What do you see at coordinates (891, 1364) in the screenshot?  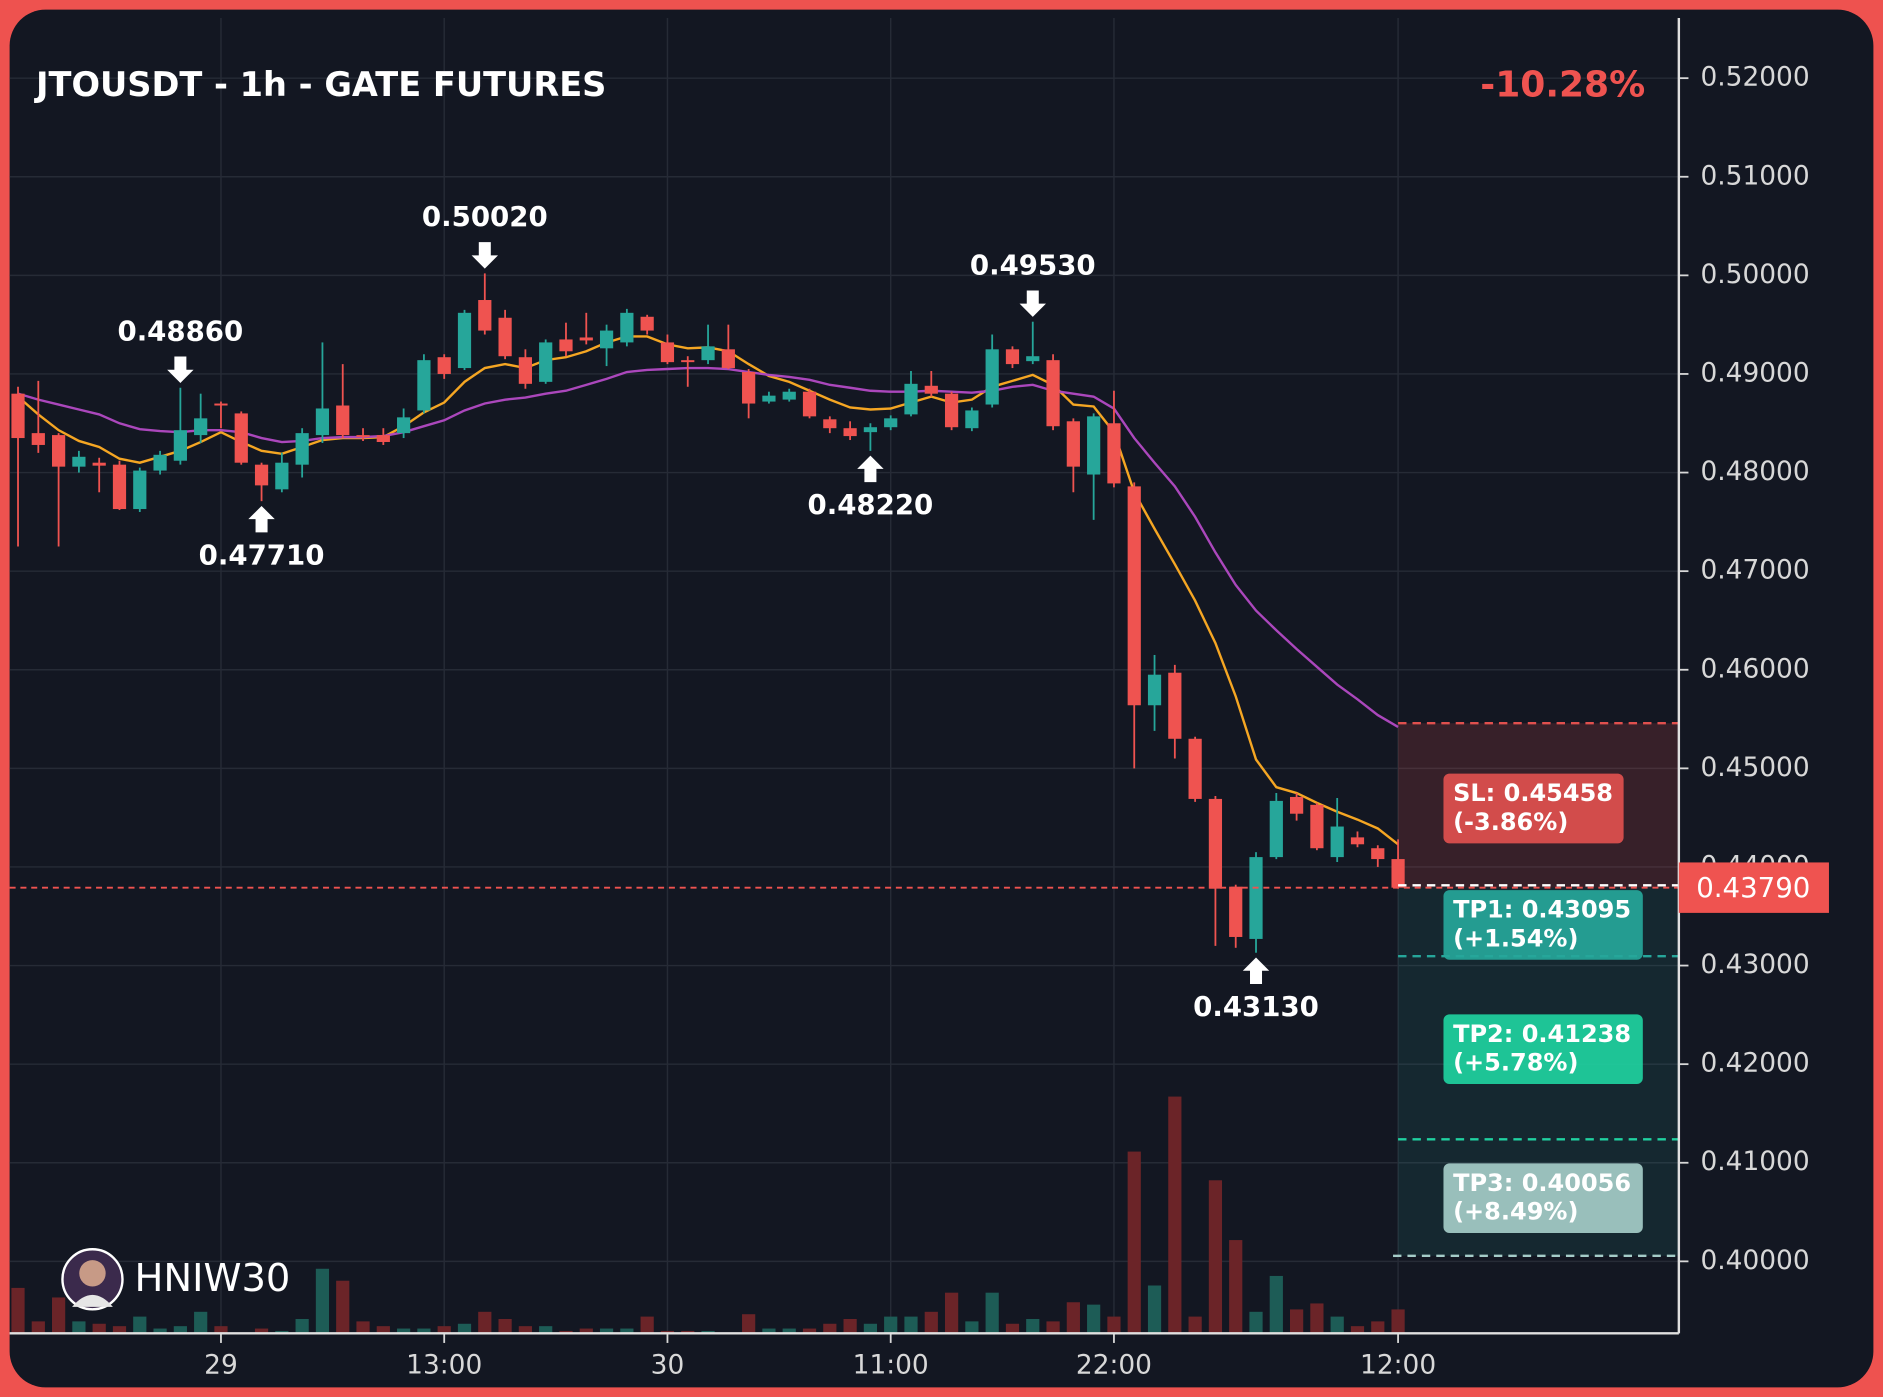 I see `x-tick-label: 11:00` at bounding box center [891, 1364].